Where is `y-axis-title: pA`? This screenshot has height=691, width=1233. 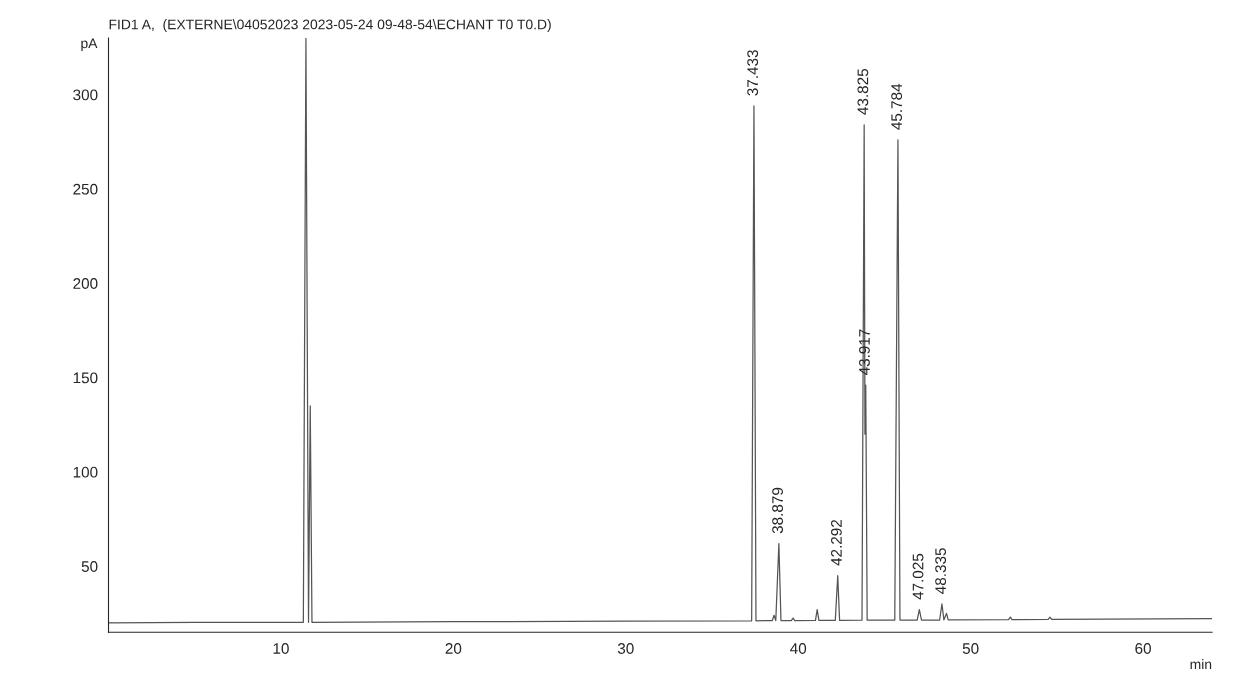
y-axis-title: pA is located at coordinates (89, 44).